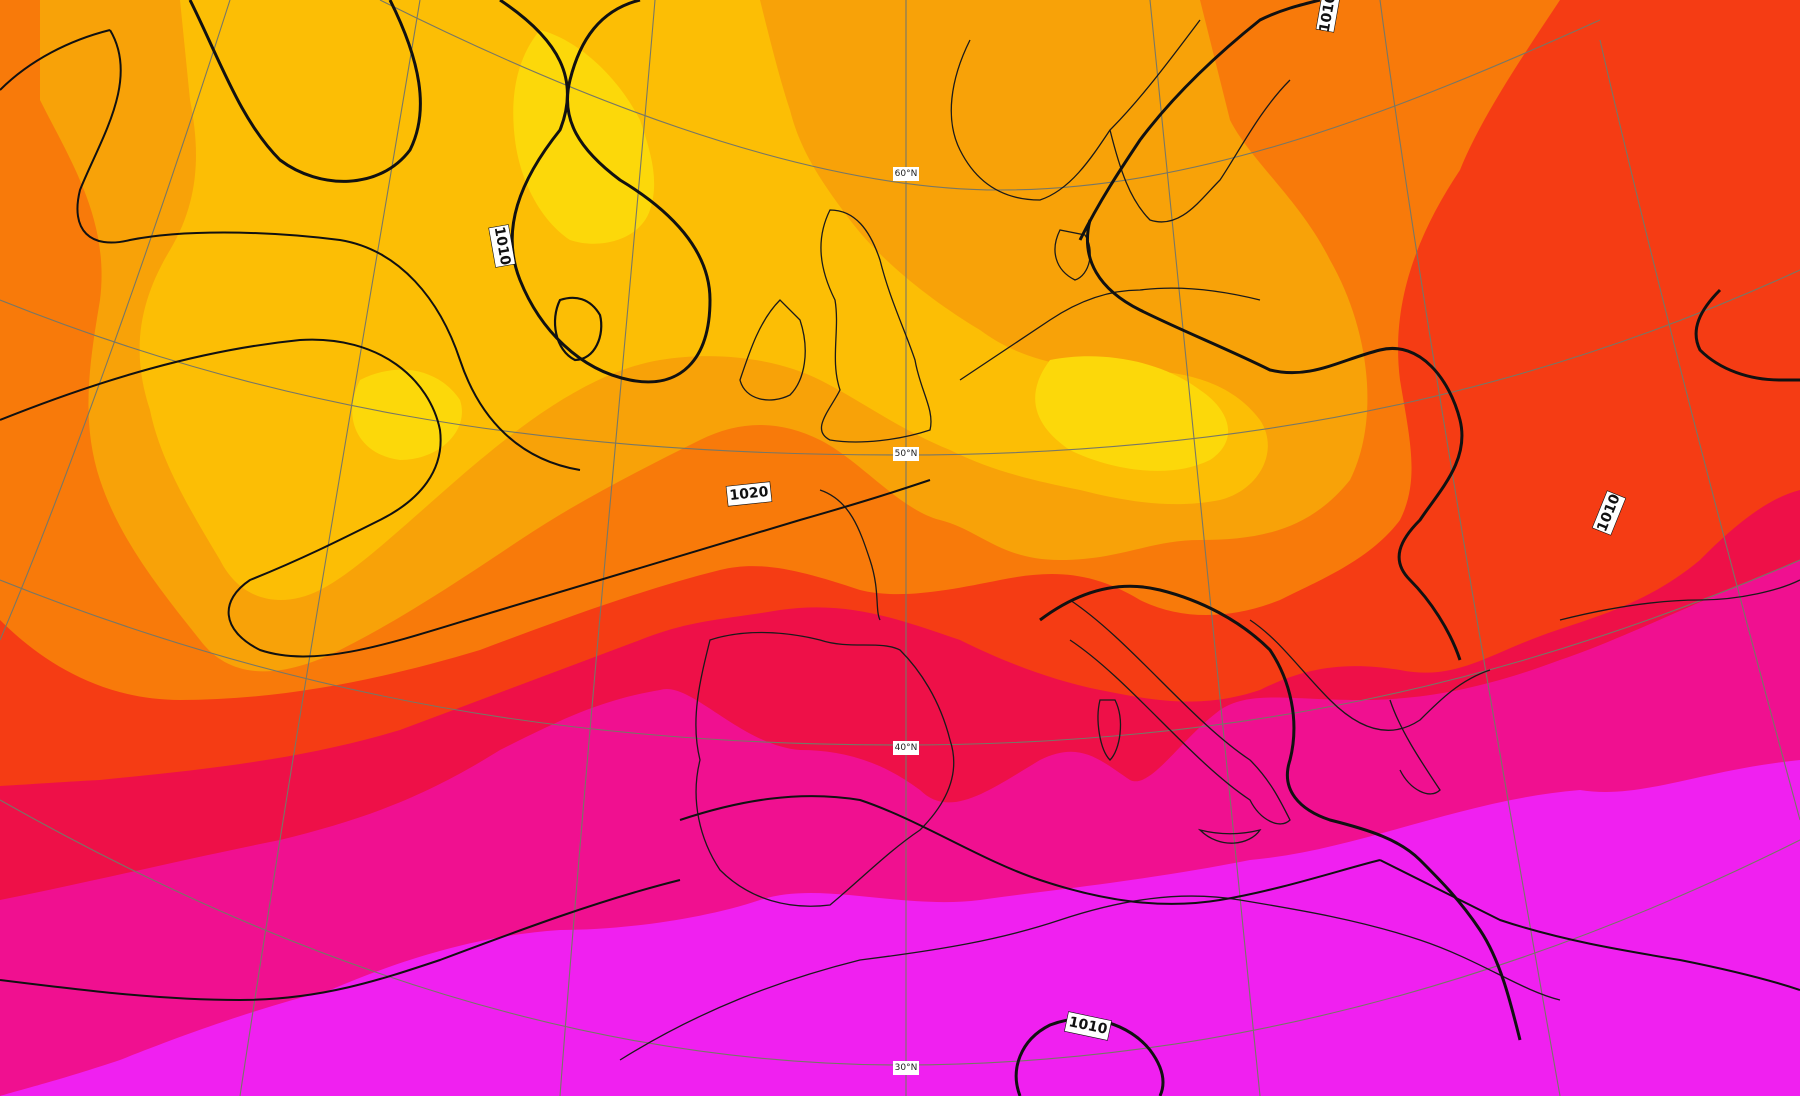  What do you see at coordinates (115, 320) in the screenshot?
I see `meridian-w30` at bounding box center [115, 320].